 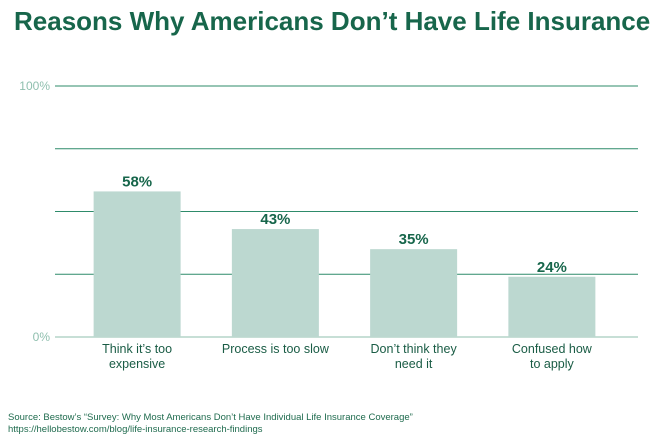 I want to click on bar-value-label: 35%, so click(x=414, y=239).